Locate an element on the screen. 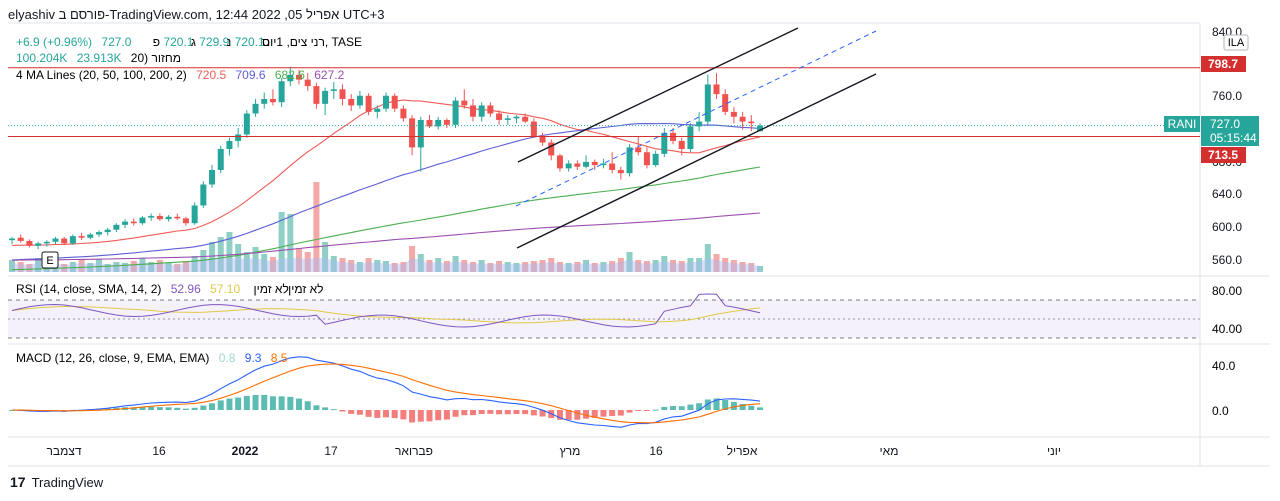 The height and width of the screenshot is (501, 1280). earnings-marker is located at coordinates (50, 260).